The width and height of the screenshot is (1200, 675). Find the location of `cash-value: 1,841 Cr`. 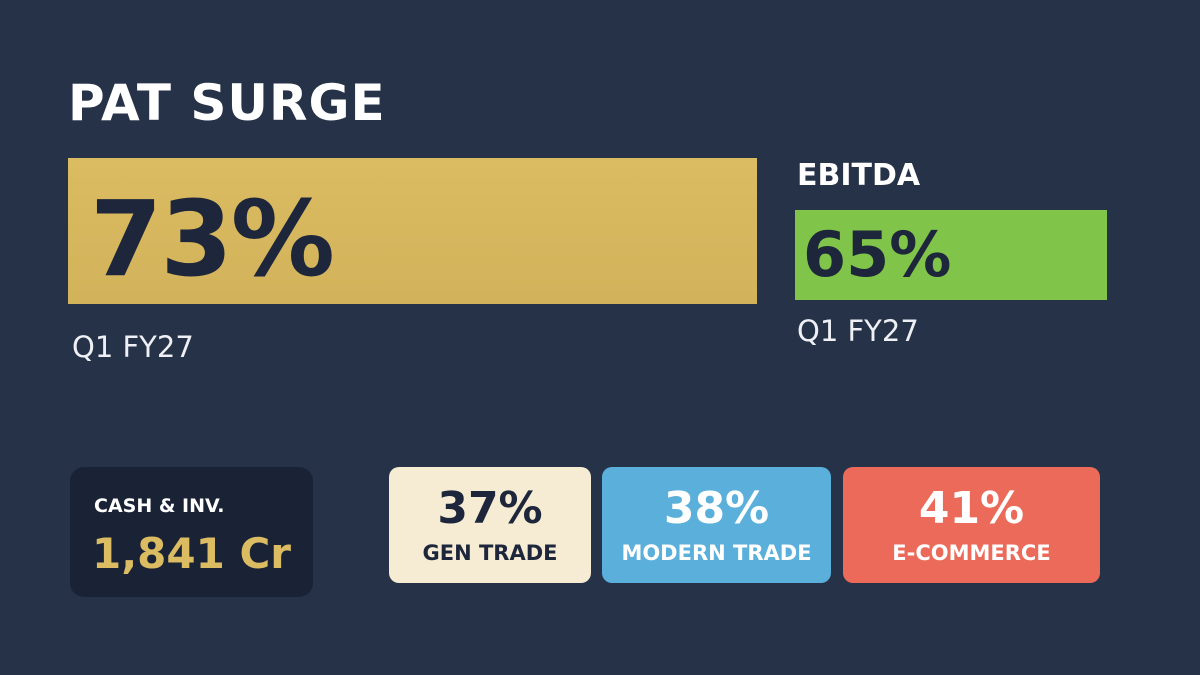

cash-value: 1,841 Cr is located at coordinates (192, 553).